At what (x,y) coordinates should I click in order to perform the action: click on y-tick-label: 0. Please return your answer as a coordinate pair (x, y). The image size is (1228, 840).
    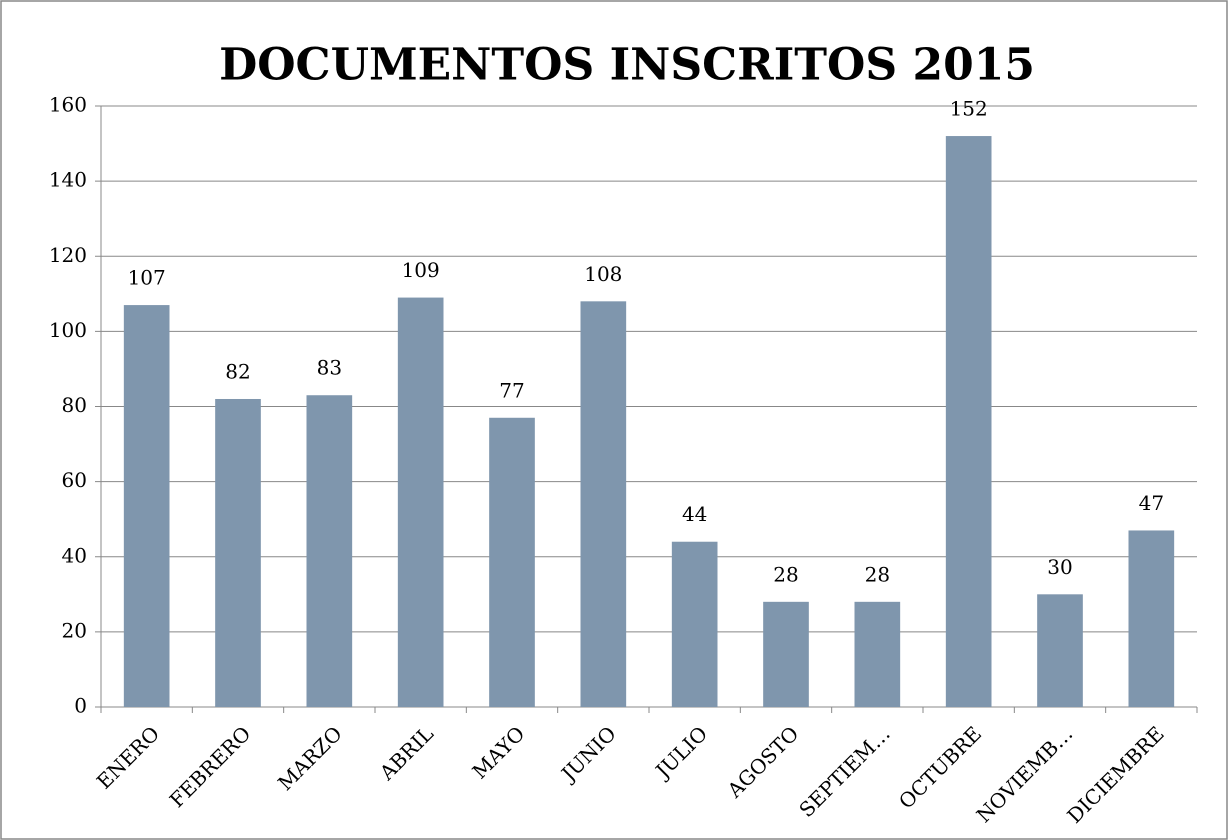
    Looking at the image, I should click on (80, 706).